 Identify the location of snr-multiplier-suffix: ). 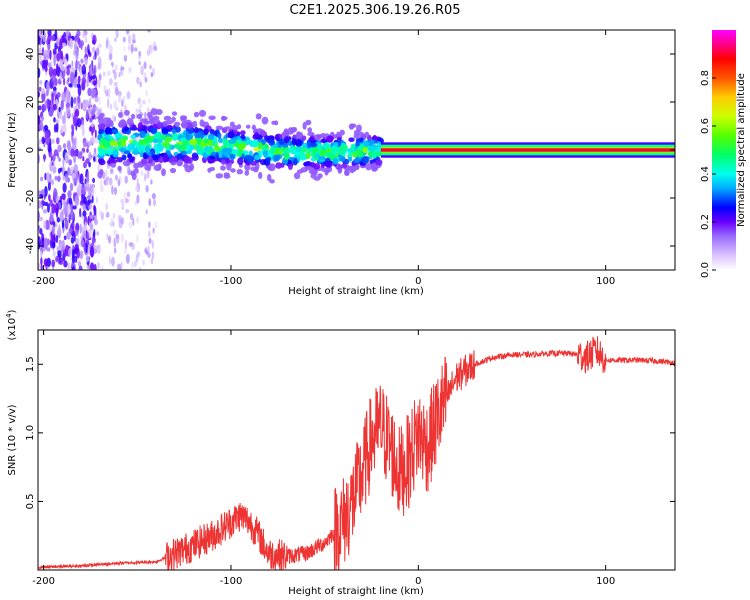
(12, 311).